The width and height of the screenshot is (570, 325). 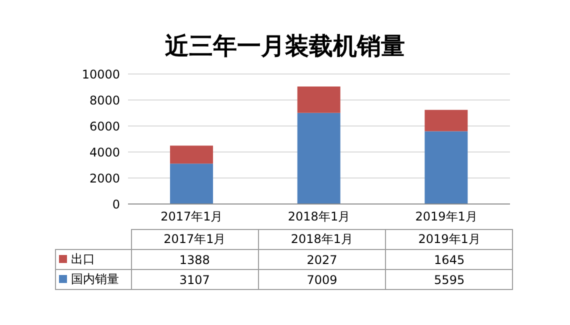 I want to click on data-label: 5595, so click(x=449, y=280).